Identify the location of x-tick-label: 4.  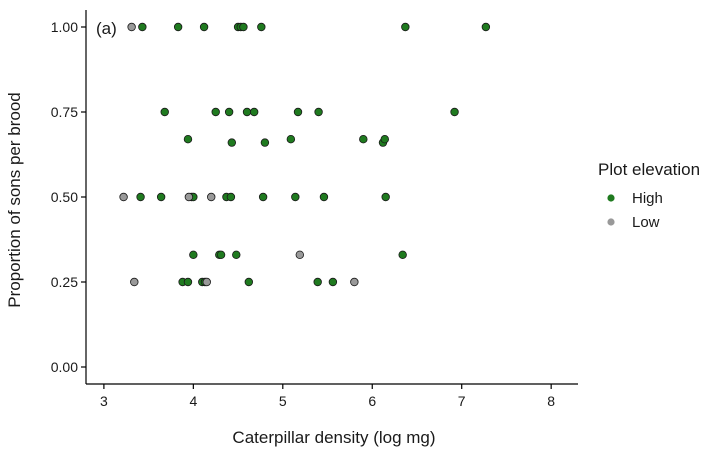
(193, 401).